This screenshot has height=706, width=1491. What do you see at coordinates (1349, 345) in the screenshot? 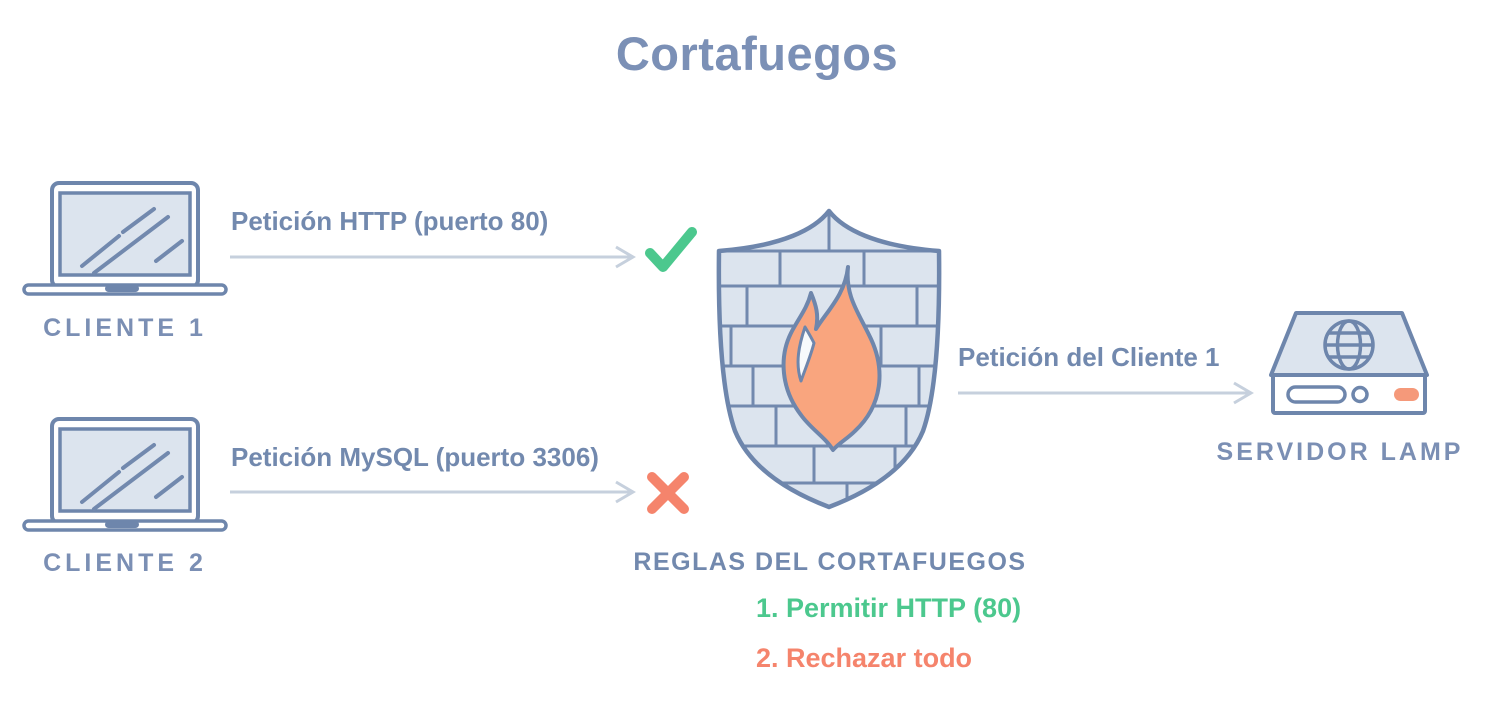
I see `globe-icon` at bounding box center [1349, 345].